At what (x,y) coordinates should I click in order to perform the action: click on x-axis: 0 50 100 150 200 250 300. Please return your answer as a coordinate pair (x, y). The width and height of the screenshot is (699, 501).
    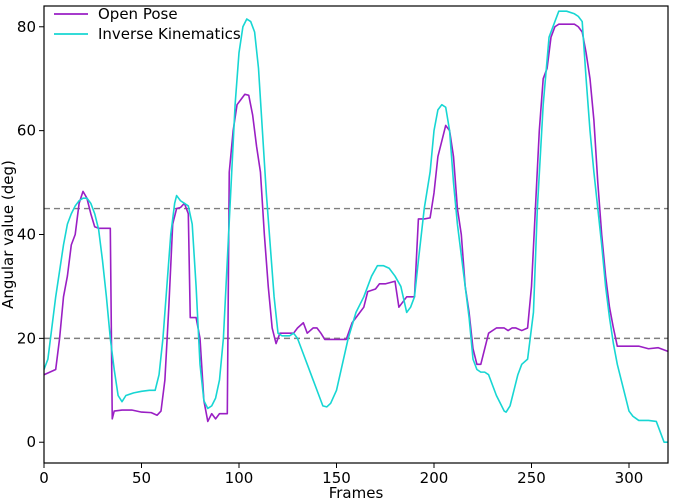
    Looking at the image, I should click on (341, 475).